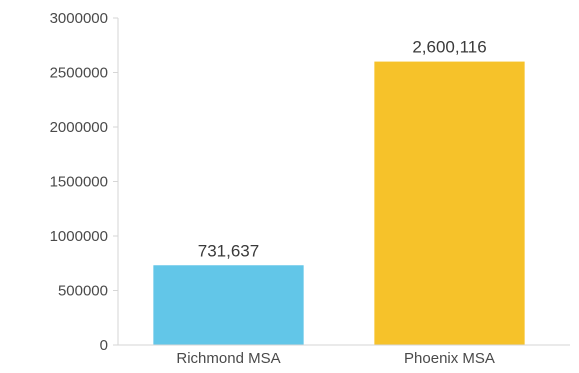 This screenshot has width=579, height=373. What do you see at coordinates (228, 250) in the screenshot?
I see `bar-value-label: 731,637` at bounding box center [228, 250].